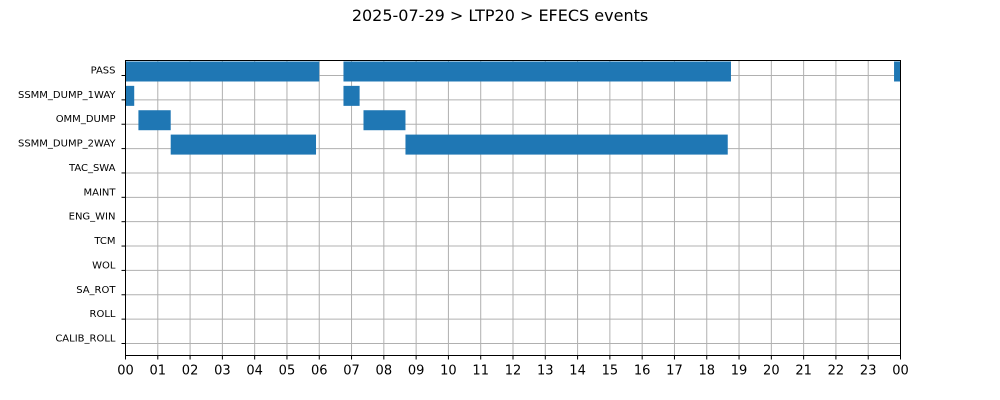 The width and height of the screenshot is (1000, 400). What do you see at coordinates (99, 192) in the screenshot?
I see `y-tick-label: MAINT` at bounding box center [99, 192].